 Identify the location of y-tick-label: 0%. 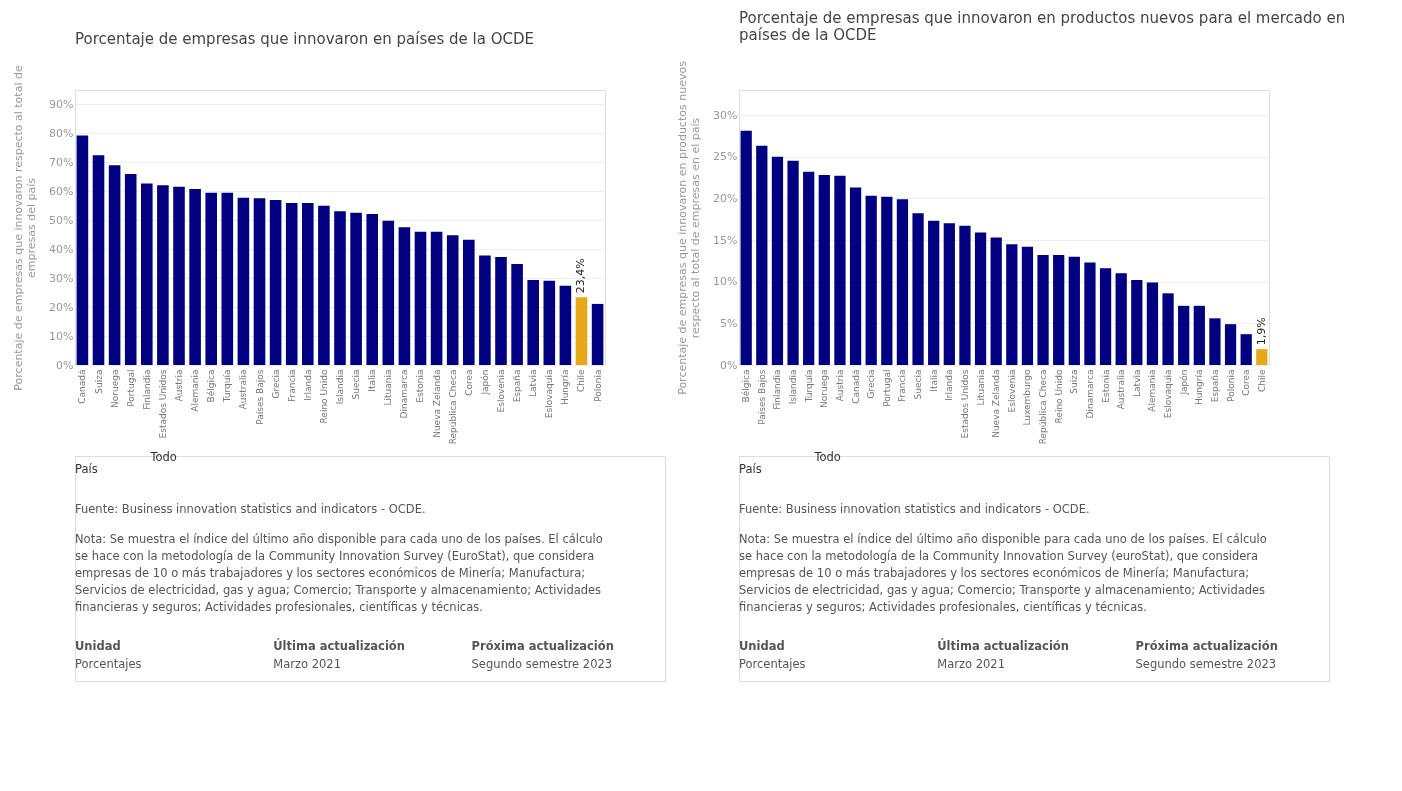
(729, 365).